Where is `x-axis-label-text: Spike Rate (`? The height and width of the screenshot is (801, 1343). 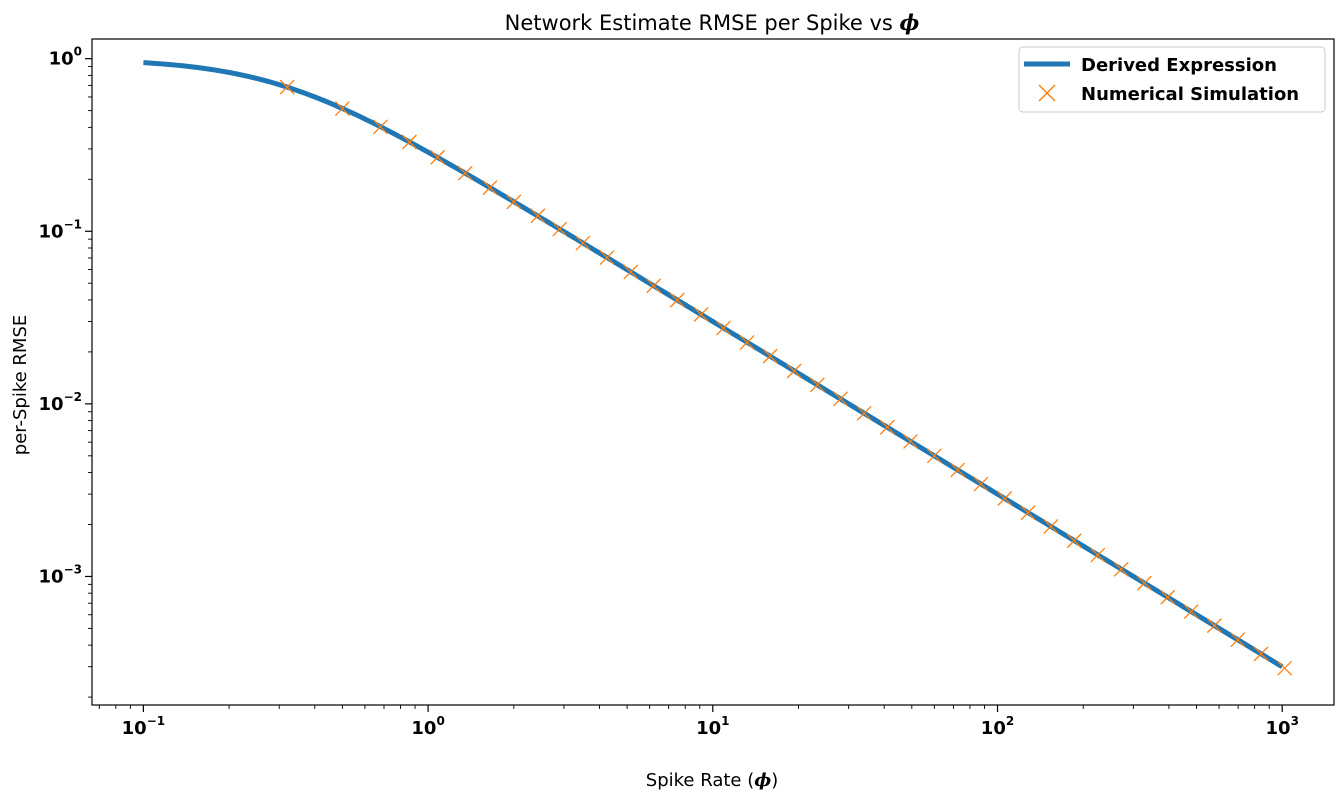 x-axis-label-text: Spike Rate ( is located at coordinates (700, 780).